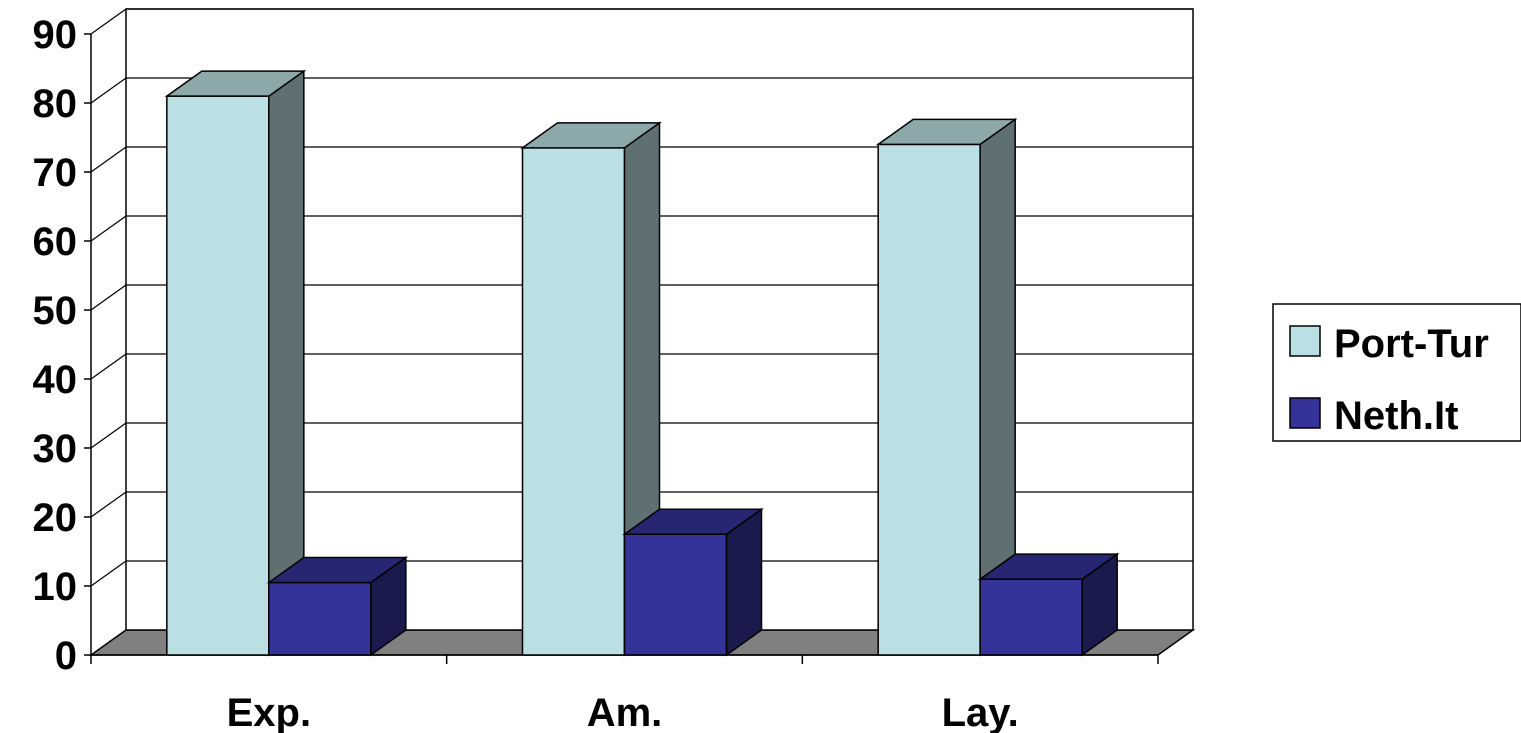 This screenshot has height=733, width=1521. Describe the element at coordinates (55, 449) in the screenshot. I see `y-tick-label: 30` at that location.